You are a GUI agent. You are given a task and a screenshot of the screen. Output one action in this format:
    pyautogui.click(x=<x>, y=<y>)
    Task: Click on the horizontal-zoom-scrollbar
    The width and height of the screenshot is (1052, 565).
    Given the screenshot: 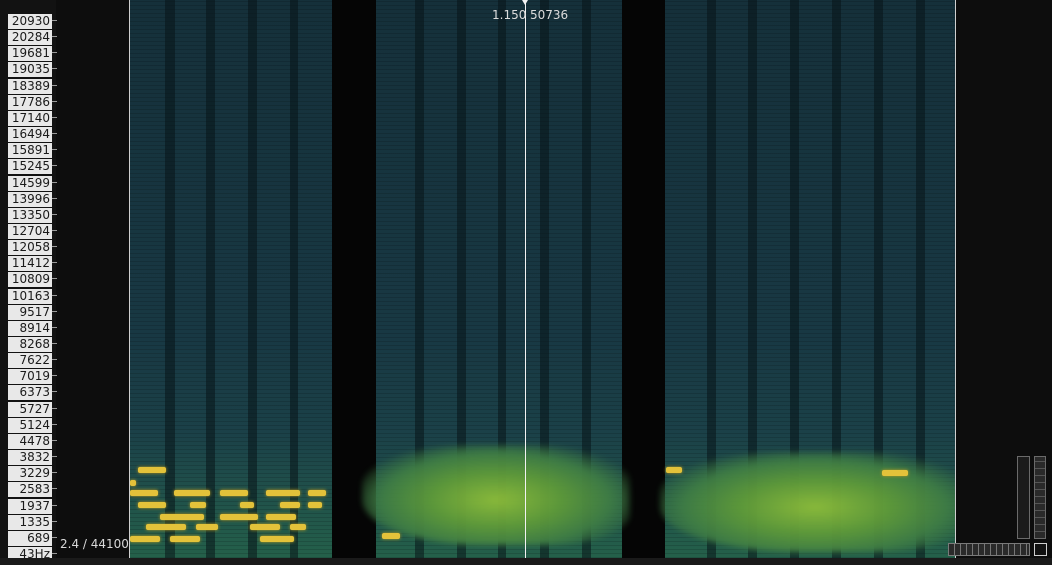 What is the action you would take?
    pyautogui.click(x=989, y=549)
    